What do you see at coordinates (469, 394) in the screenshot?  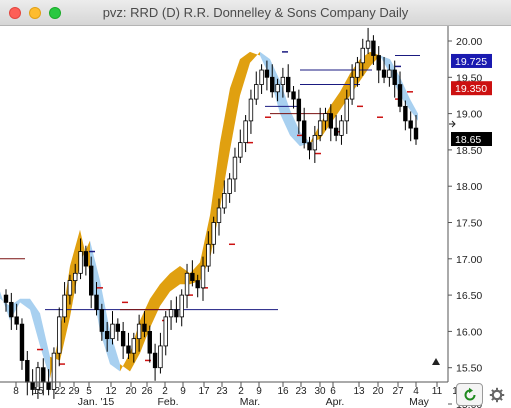 I see `refresh-button` at bounding box center [469, 394].